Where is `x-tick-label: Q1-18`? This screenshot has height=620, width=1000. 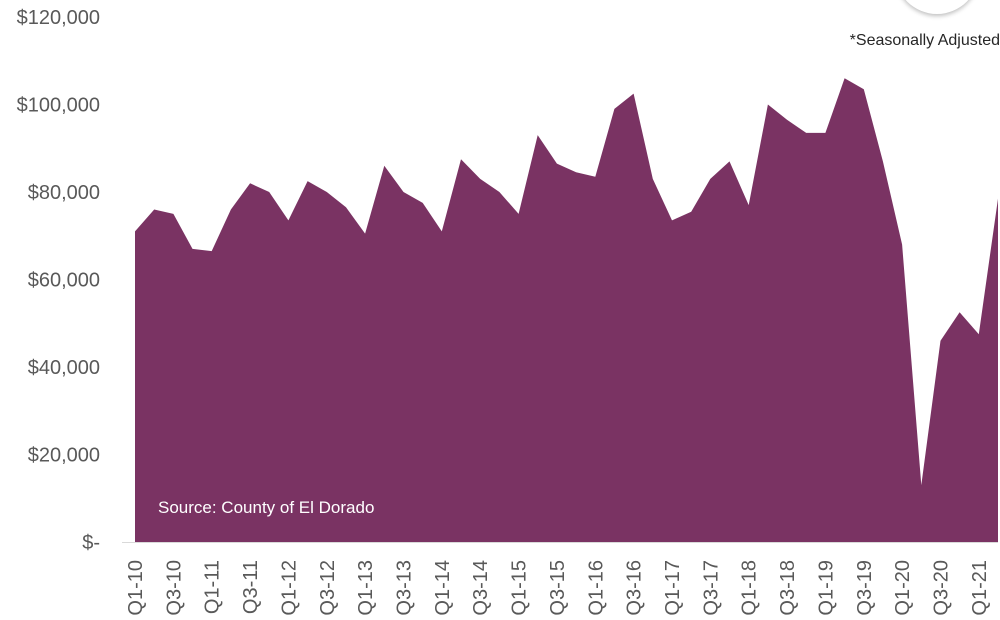 x-tick-label: Q1-18 is located at coordinates (750, 588).